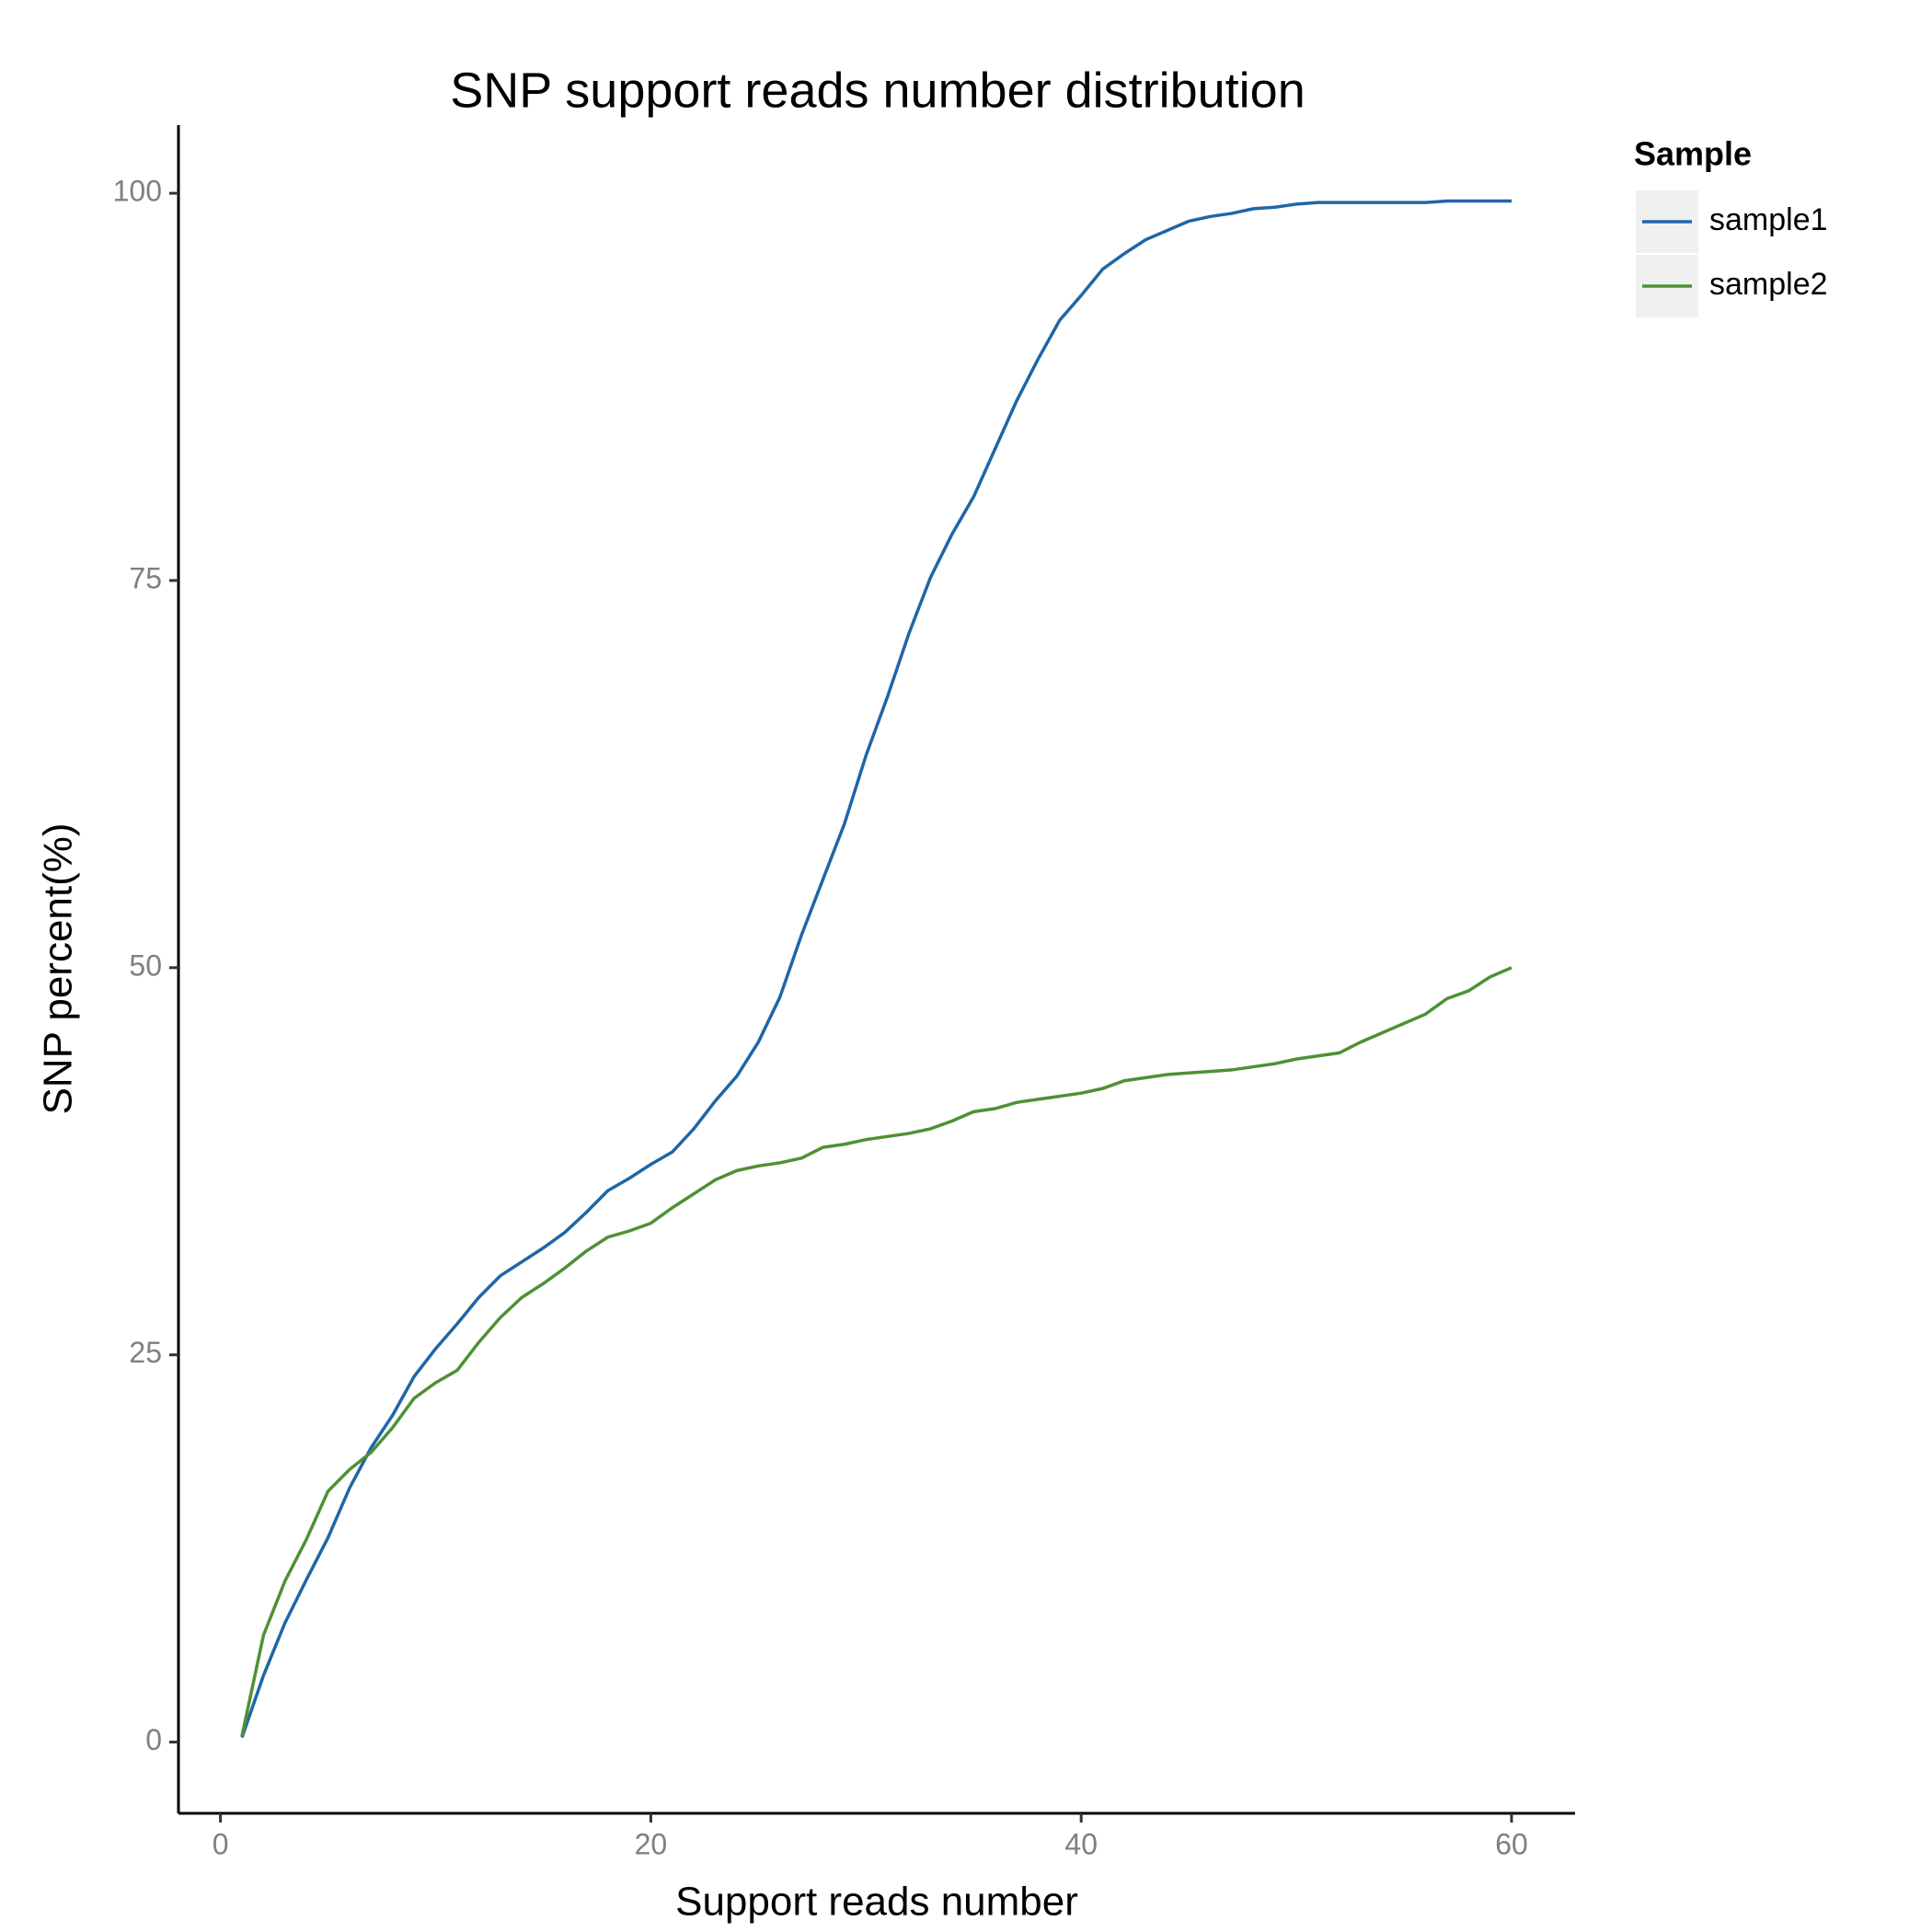 The image size is (1932, 1932). What do you see at coordinates (137, 191) in the screenshot?
I see `y-tick-label: 100` at bounding box center [137, 191].